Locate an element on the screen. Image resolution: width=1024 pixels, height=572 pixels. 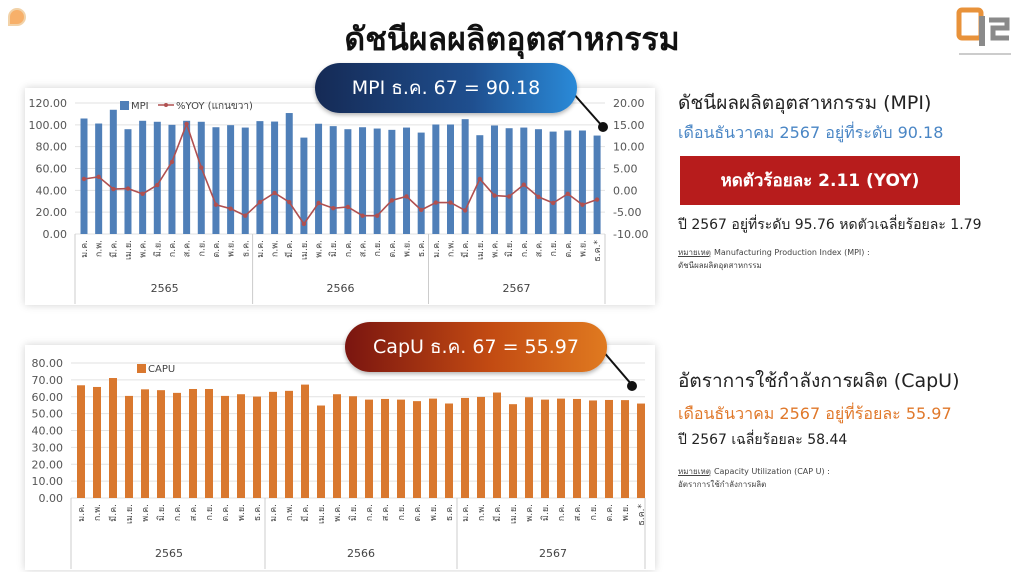
legend-marker is located at coordinates (166, 105).